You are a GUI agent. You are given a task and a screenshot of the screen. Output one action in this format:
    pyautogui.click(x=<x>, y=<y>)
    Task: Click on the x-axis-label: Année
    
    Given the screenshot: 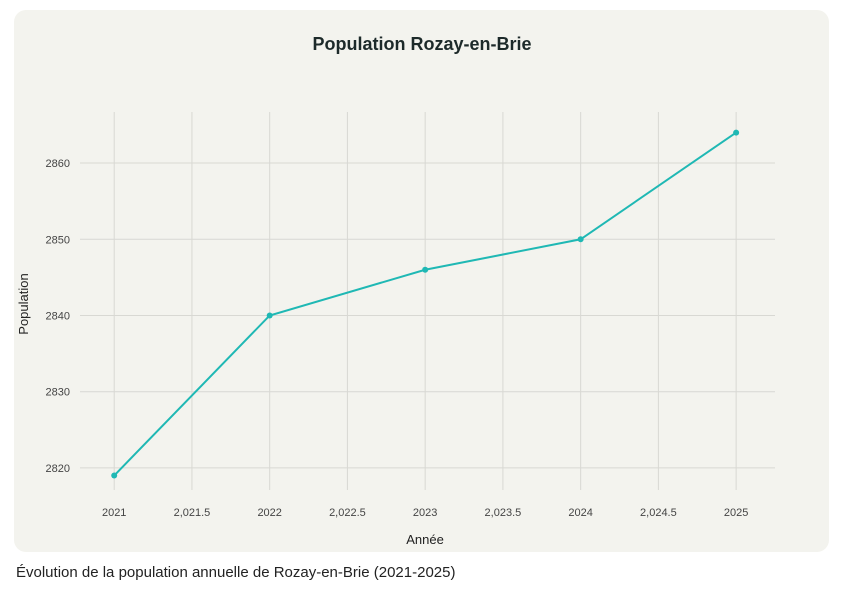 What is the action you would take?
    pyautogui.click(x=425, y=539)
    